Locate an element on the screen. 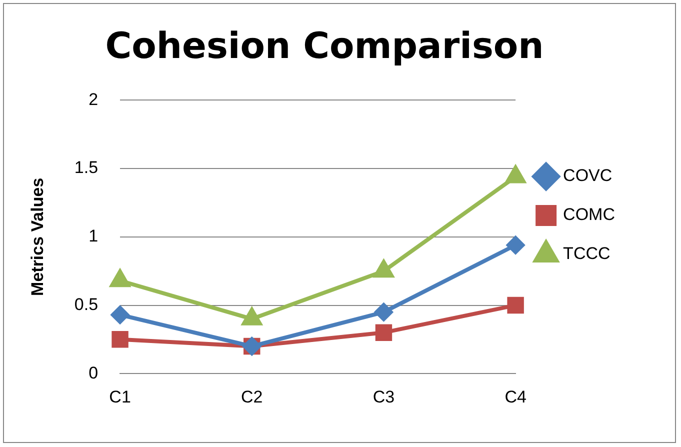 The width and height of the screenshot is (681, 447). x-tick-label: C4 is located at coordinates (515, 396).